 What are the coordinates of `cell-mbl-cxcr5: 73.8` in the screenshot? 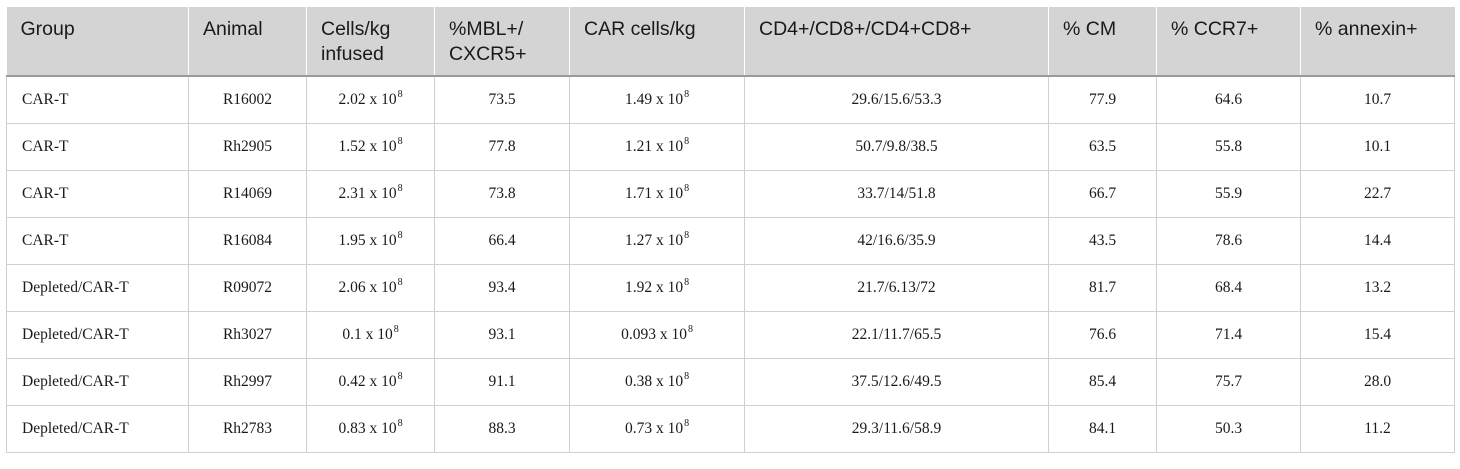 It's located at (502, 194).